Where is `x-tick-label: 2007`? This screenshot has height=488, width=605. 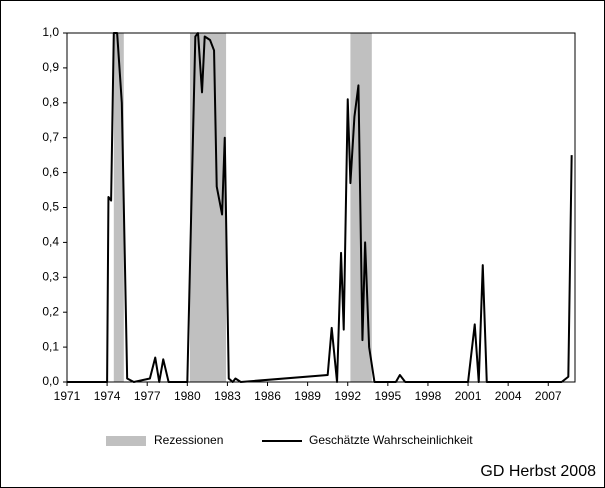 x-tick-label: 2007 is located at coordinates (548, 396).